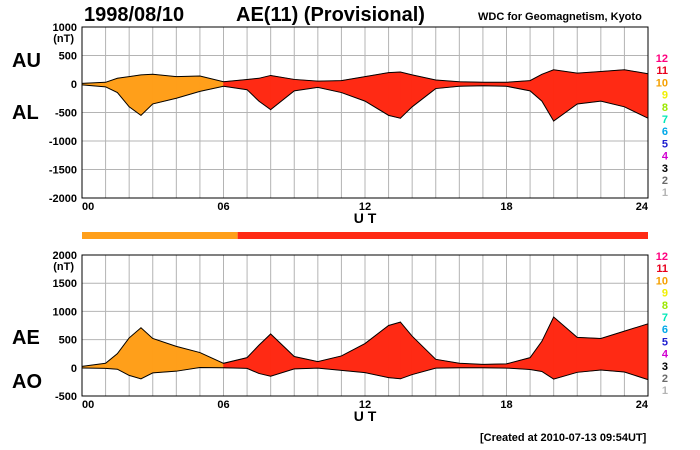  What do you see at coordinates (25, 113) in the screenshot?
I see `al-label: AL` at bounding box center [25, 113].